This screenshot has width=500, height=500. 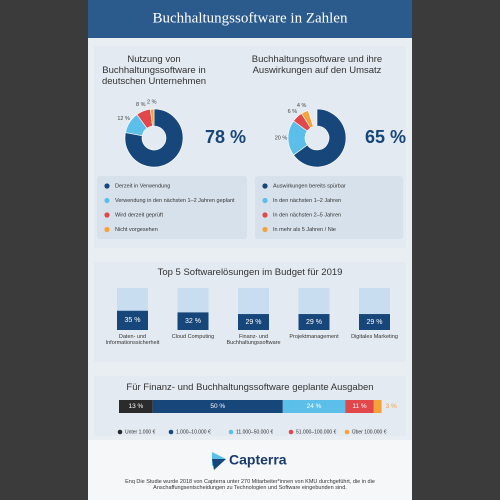 I want to click on legend-label: Nicht vorgesehen, so click(x=136, y=230).